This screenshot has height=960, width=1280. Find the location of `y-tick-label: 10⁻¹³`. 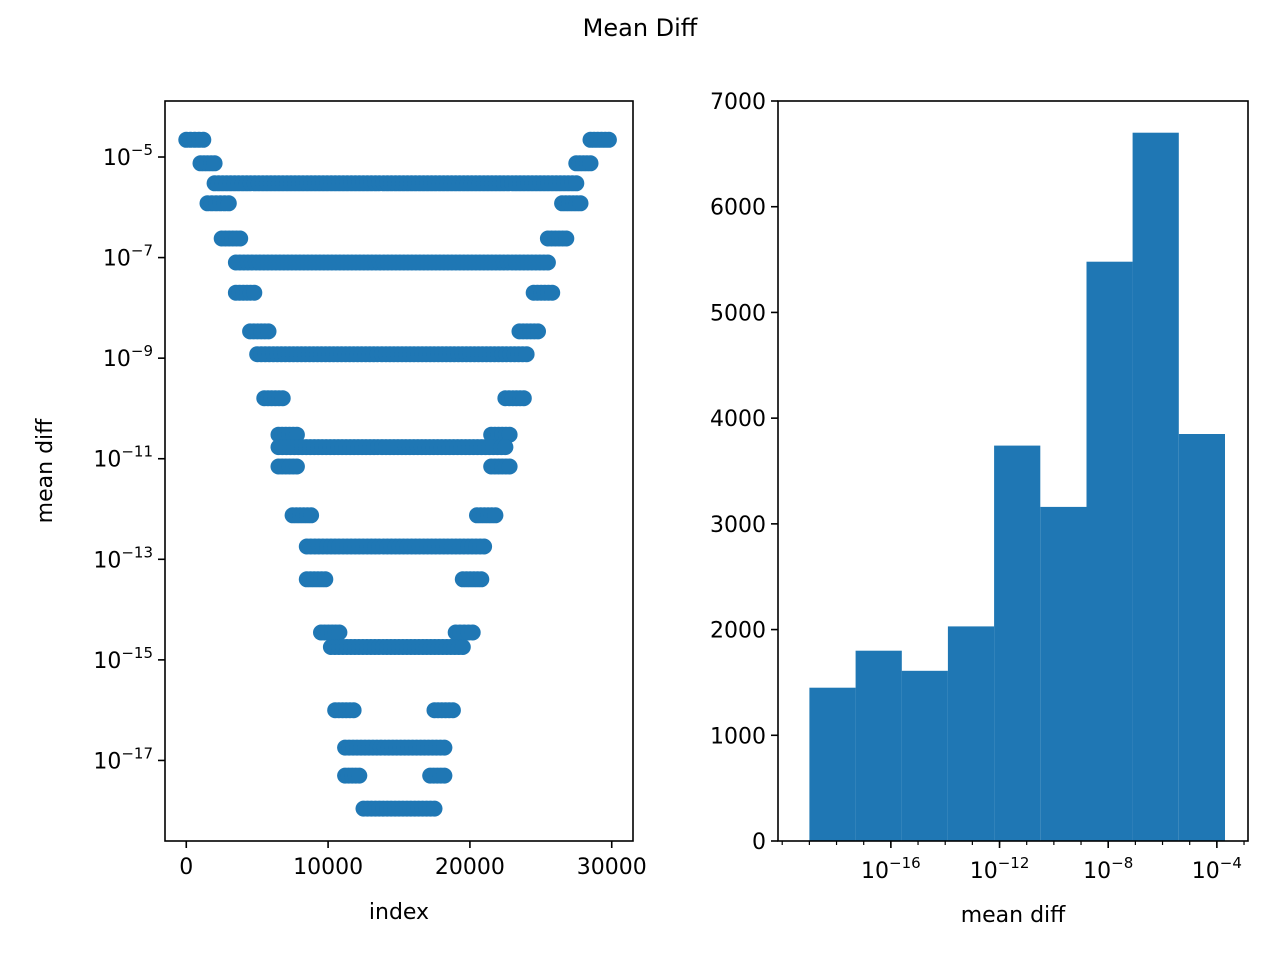

y-tick-label: 10⁻¹³ is located at coordinates (123, 558).